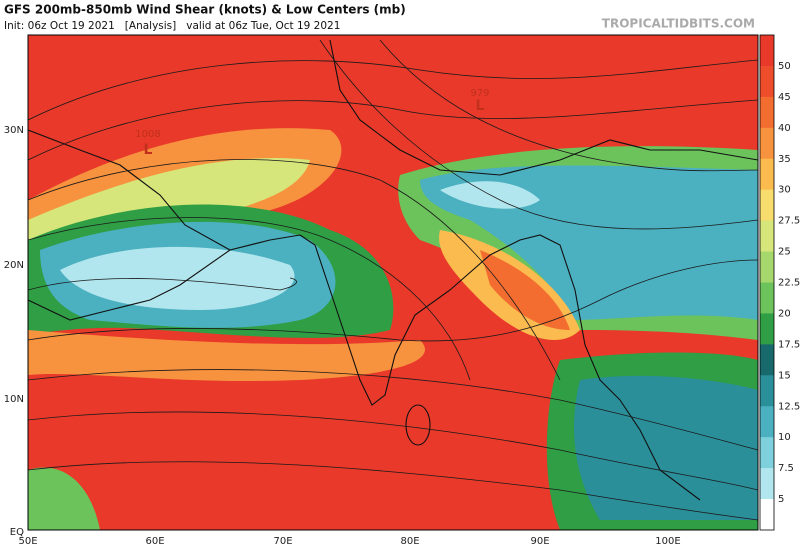 This screenshot has height=552, width=800. I want to click on lat-label: 20N, so click(14, 265).